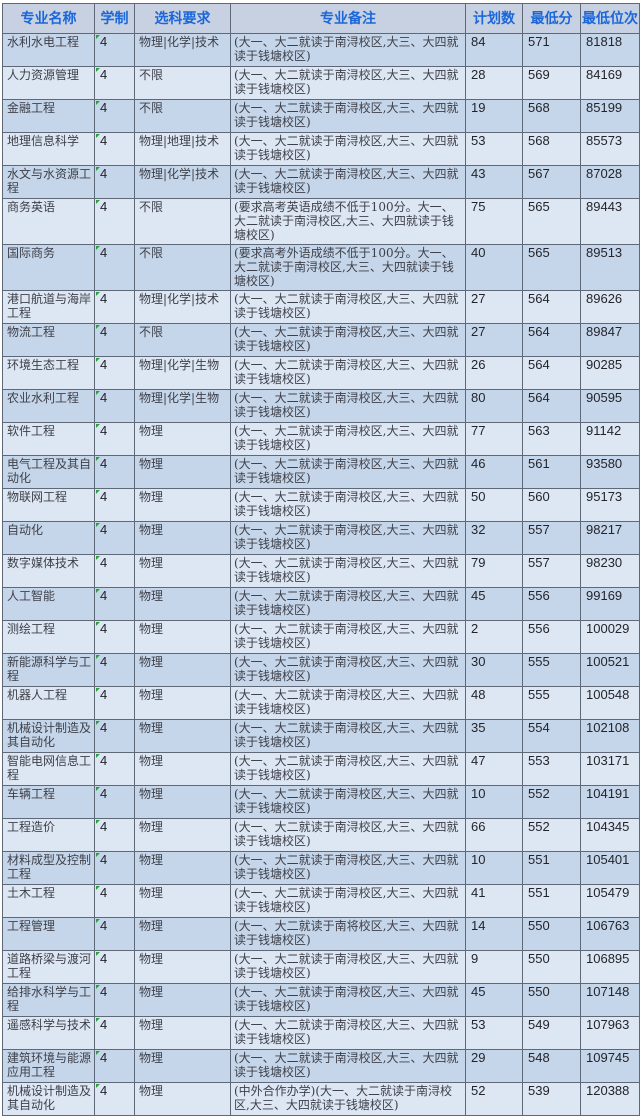  What do you see at coordinates (48, 1033) in the screenshot?
I see `cell-name: 遥感科学与技术` at bounding box center [48, 1033].